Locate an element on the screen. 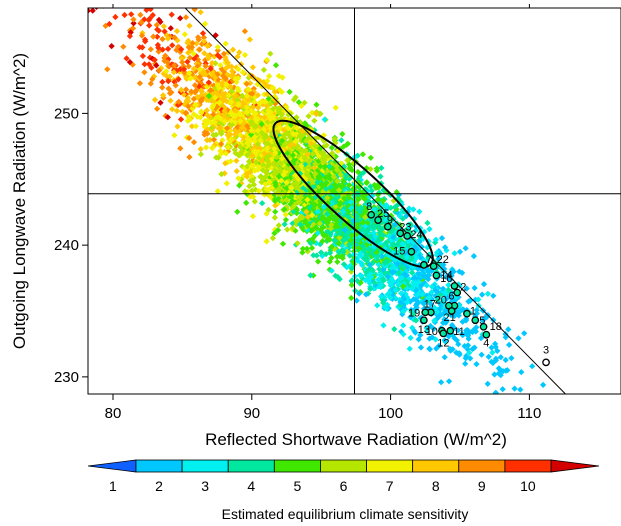 The width and height of the screenshot is (621, 526). colorbar-tick-label: 5 is located at coordinates (297, 486).